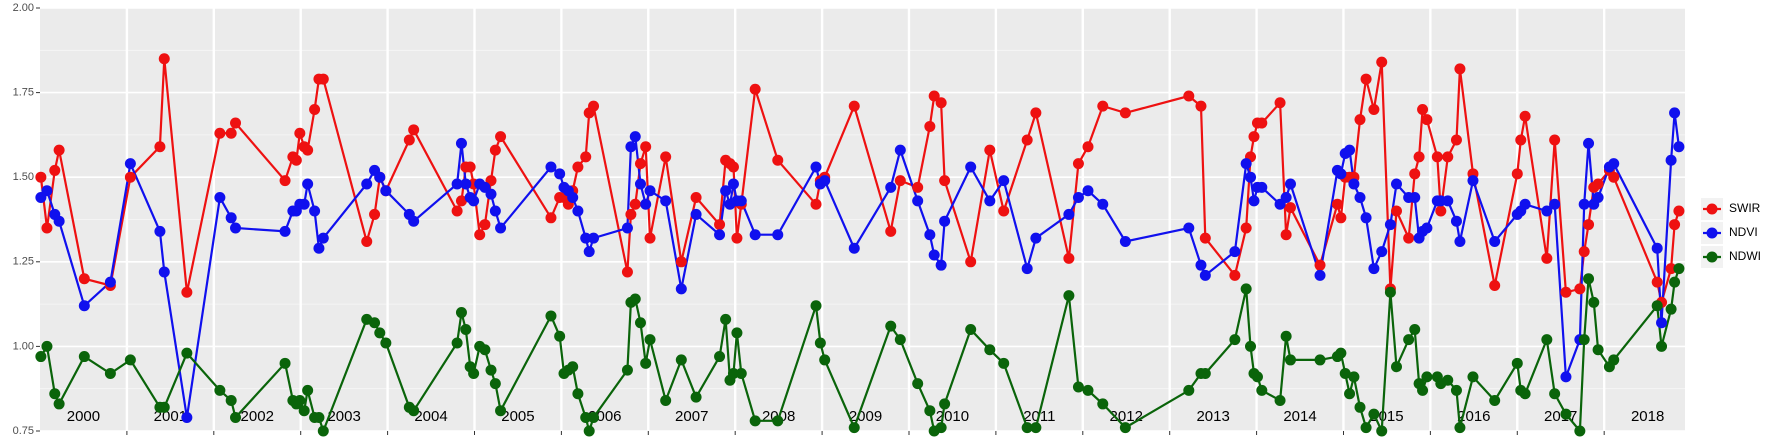 The width and height of the screenshot is (1773, 442). I want to click on year-label: 2018, so click(1647, 416).